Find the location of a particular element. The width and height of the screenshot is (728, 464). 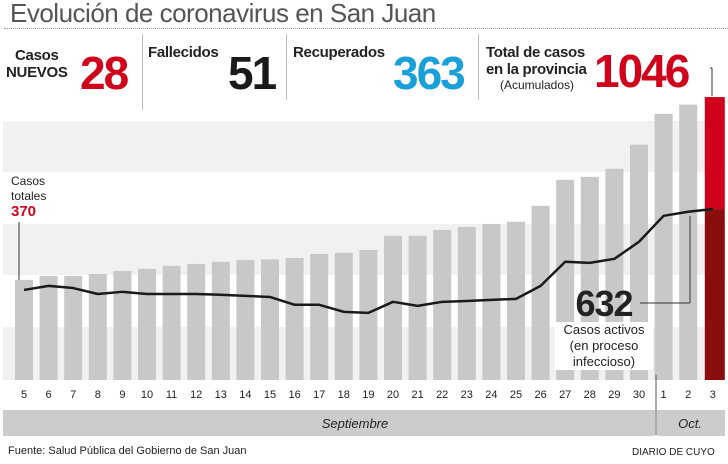

month-band-october is located at coordinates (691, 423).